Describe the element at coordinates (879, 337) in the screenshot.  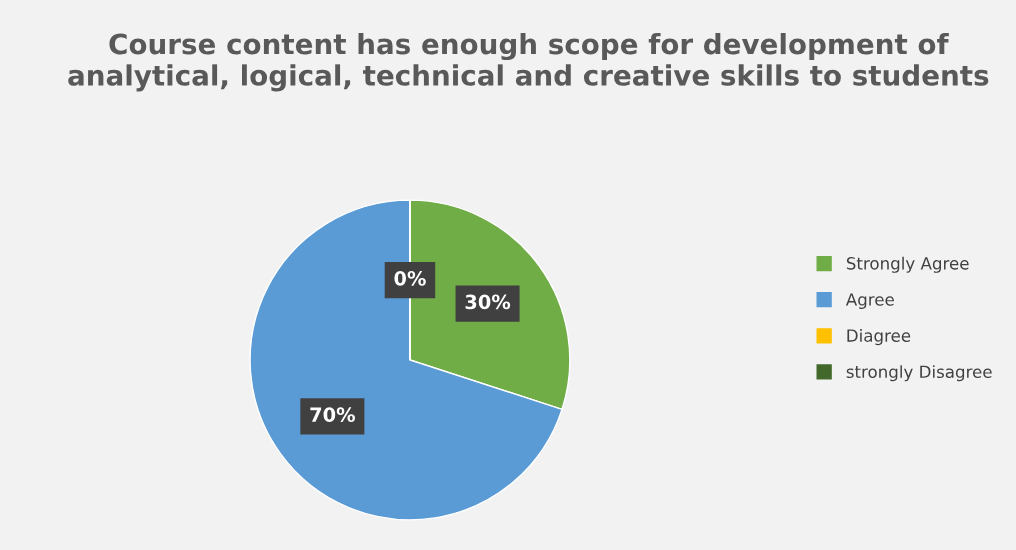
I see `legend-label: Diagree` at that location.